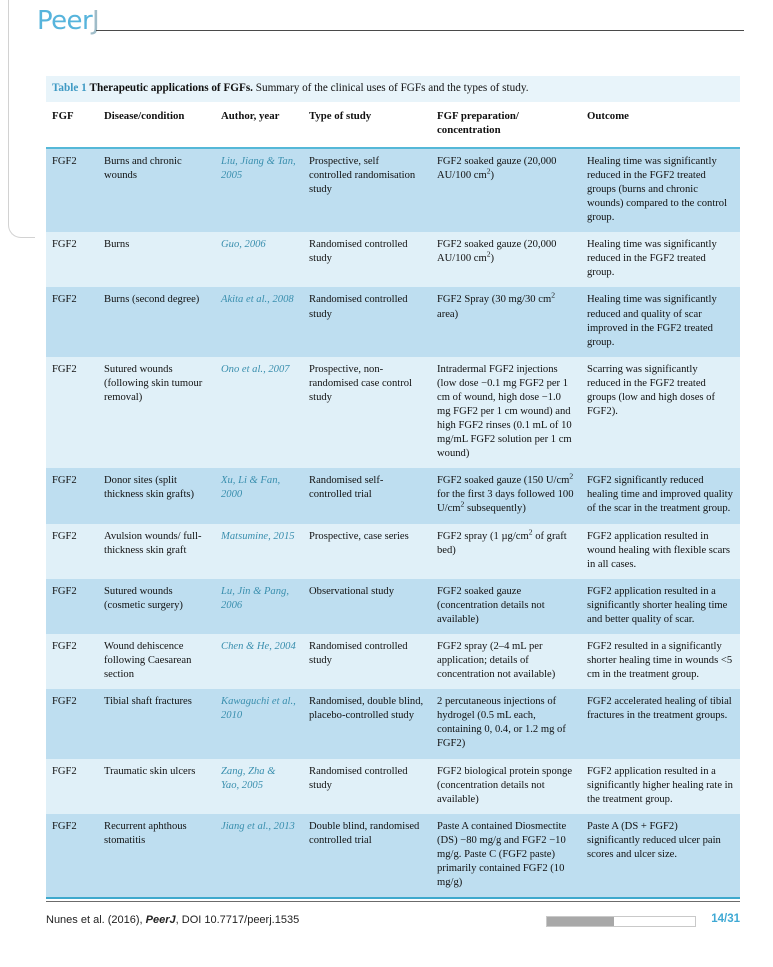 The height and width of the screenshot is (967, 773). What do you see at coordinates (580, 921) in the screenshot?
I see `reading-progress-fill` at bounding box center [580, 921].